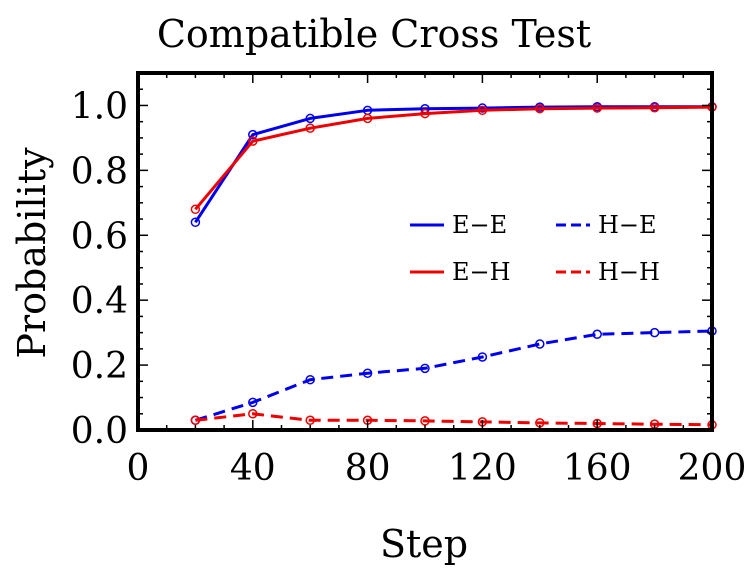 The image size is (747, 575). What do you see at coordinates (482, 468) in the screenshot?
I see `x-tick-label: 120` at bounding box center [482, 468].